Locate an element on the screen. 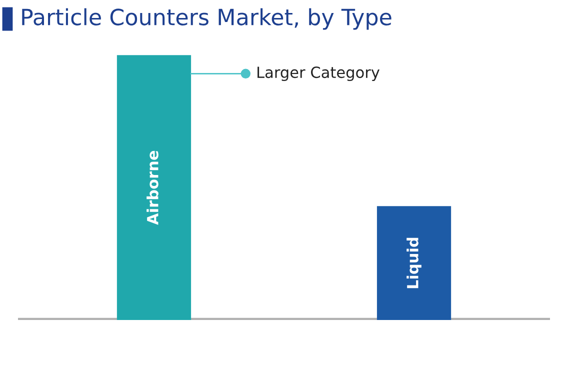  annotation: Larger Category is located at coordinates (319, 74).